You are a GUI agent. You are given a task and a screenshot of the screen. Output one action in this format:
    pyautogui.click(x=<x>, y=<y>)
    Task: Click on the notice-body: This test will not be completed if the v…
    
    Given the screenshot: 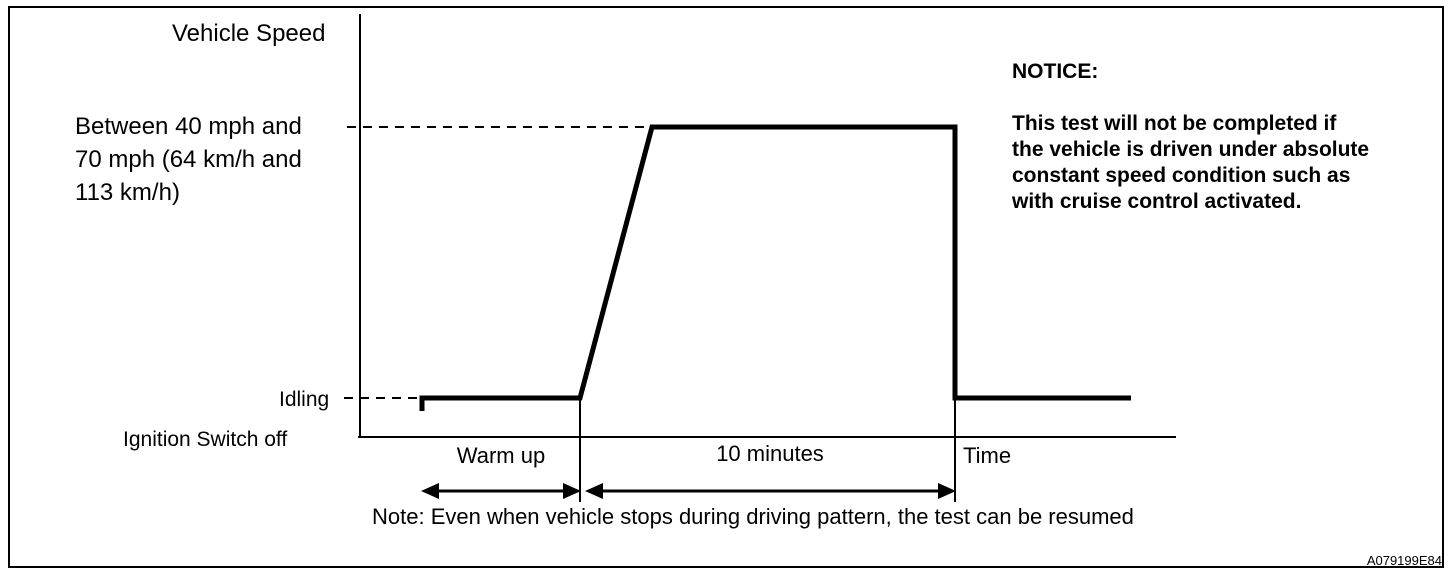 What is the action you would take?
    pyautogui.click(x=1190, y=163)
    